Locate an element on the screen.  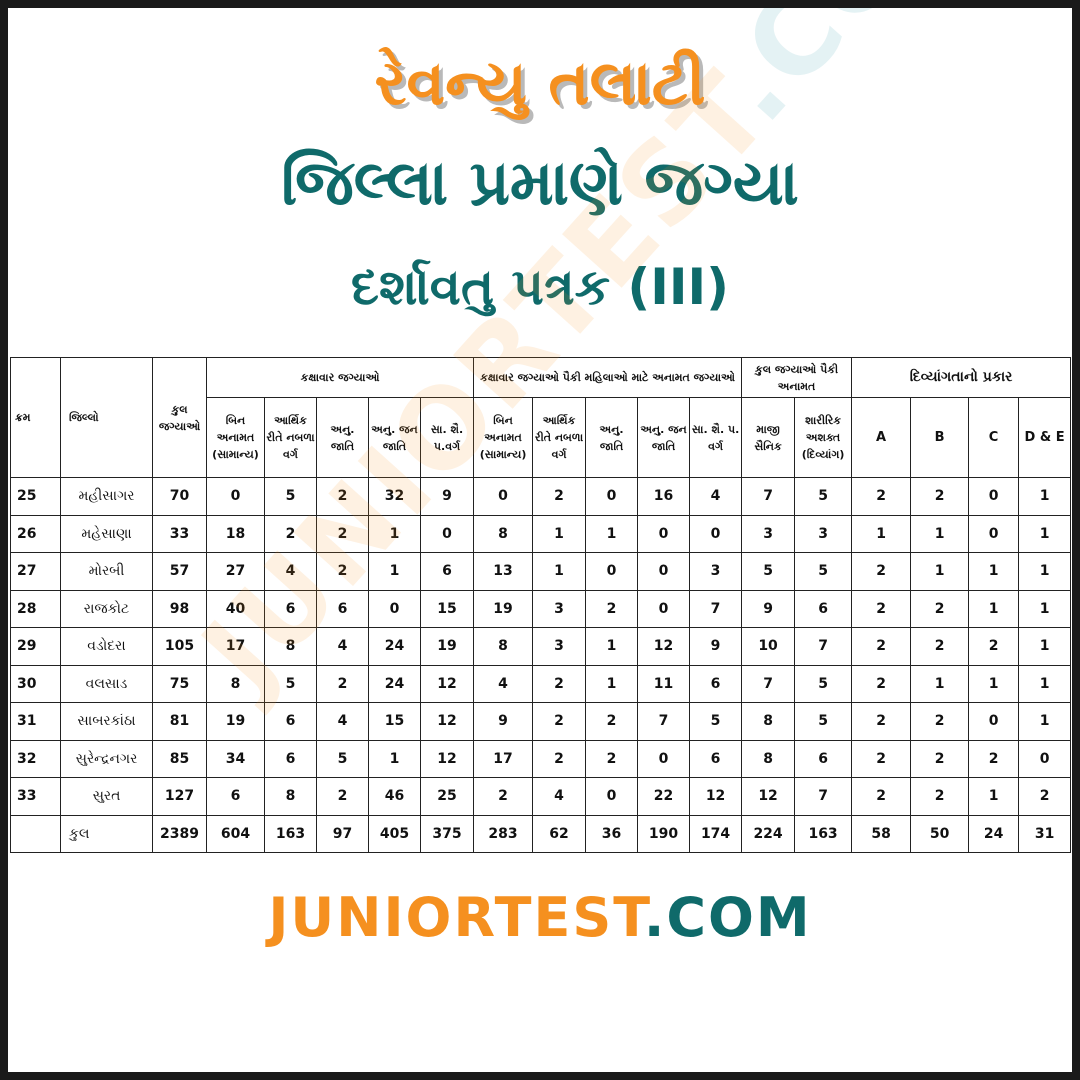
header-group-category: કક્ષાવાર જગ્યાઓ is located at coordinates (340, 377).